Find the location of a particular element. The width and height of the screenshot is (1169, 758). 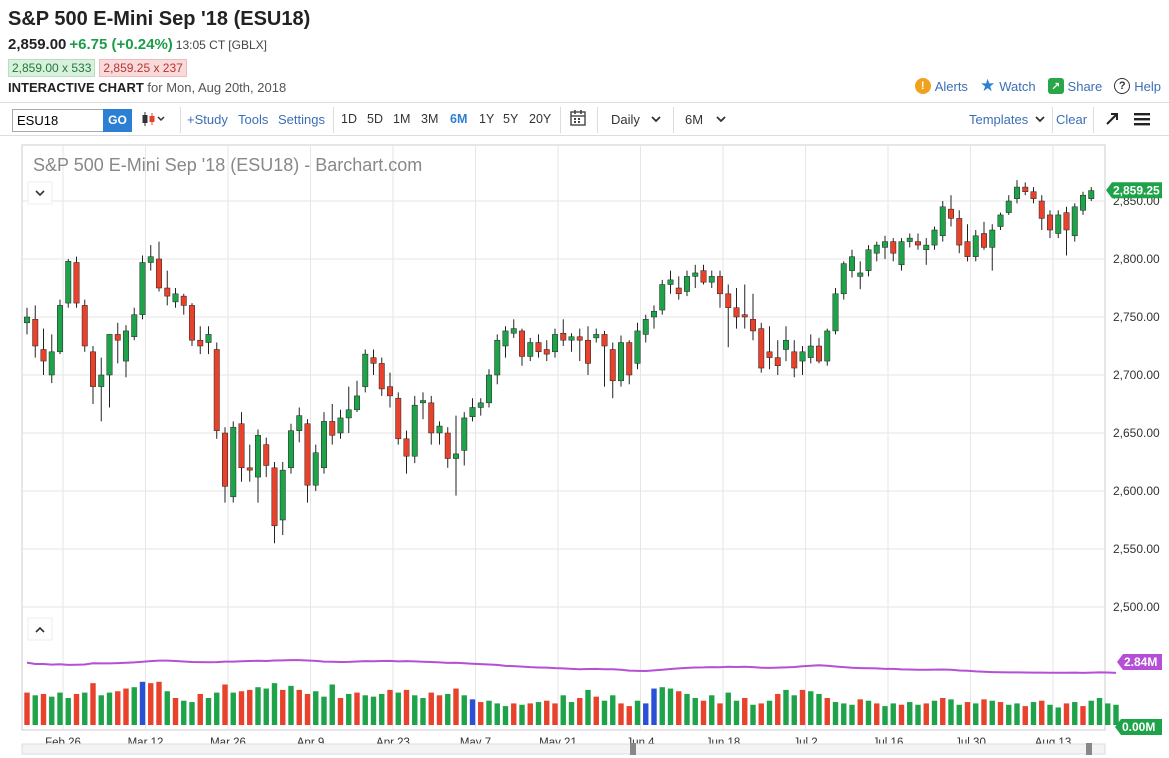

collapse-volume-button is located at coordinates (40, 629).